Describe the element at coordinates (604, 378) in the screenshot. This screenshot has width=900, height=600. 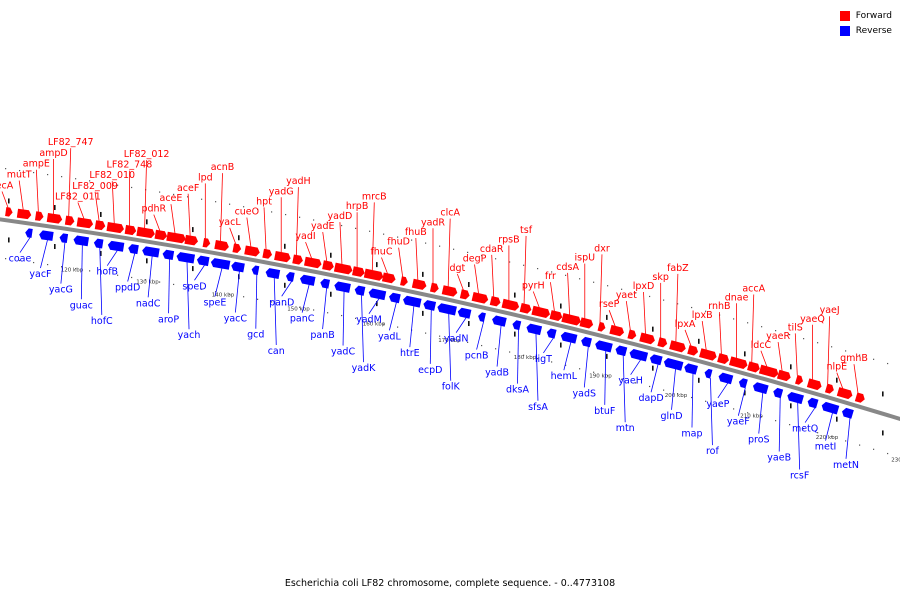
I see `gene-btuF: btuF` at that location.